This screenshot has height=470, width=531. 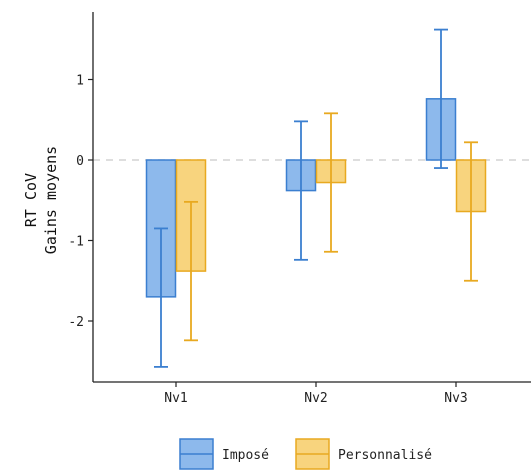 I want to click on y-tick-label: 0, so click(x=80, y=161).